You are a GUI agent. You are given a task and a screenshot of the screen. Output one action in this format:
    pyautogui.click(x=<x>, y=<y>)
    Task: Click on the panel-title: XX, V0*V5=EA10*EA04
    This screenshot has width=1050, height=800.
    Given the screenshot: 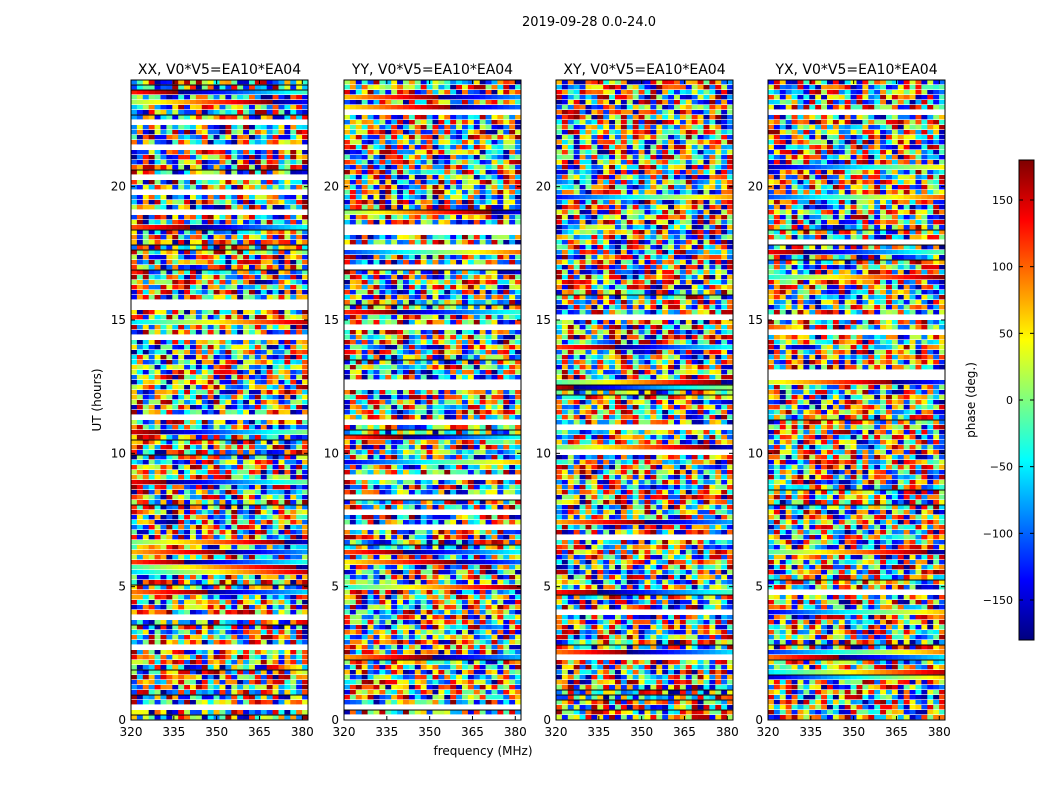 What is the action you would take?
    pyautogui.click(x=219, y=70)
    